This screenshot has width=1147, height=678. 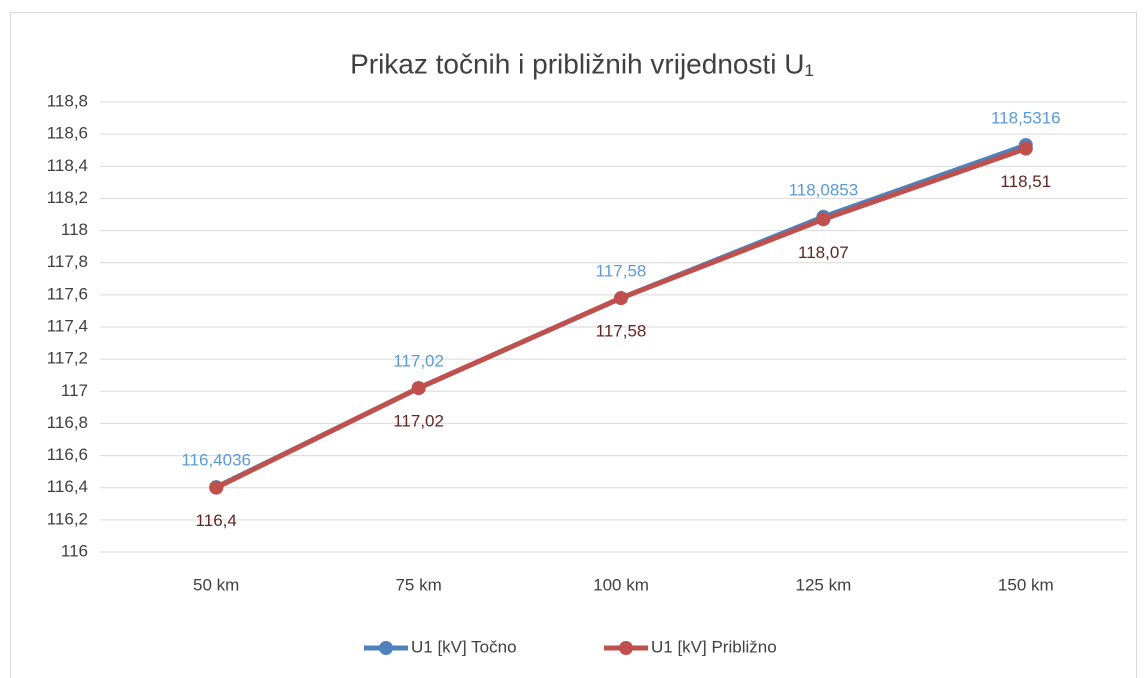 What do you see at coordinates (67, 261) in the screenshot?
I see `y-tick-label: 117,8` at bounding box center [67, 261].